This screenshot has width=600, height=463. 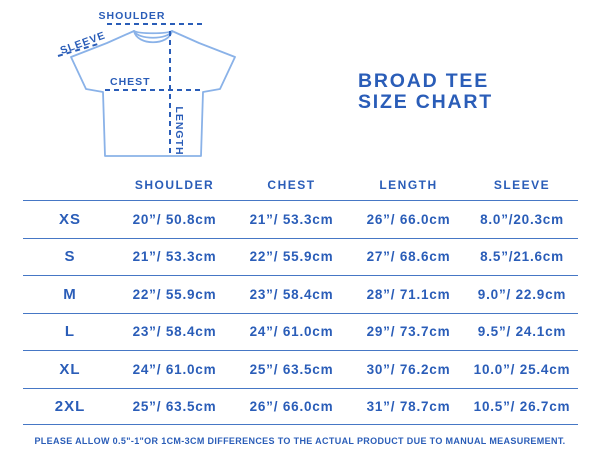 What do you see at coordinates (522, 369) in the screenshot?
I see `sleeve-value: 10.0”/ 25.4cm` at bounding box center [522, 369].